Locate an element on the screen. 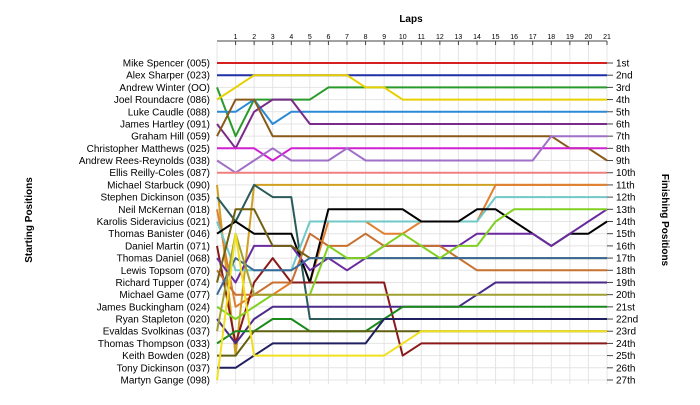  x-tick-label: 1 is located at coordinates (236, 37).